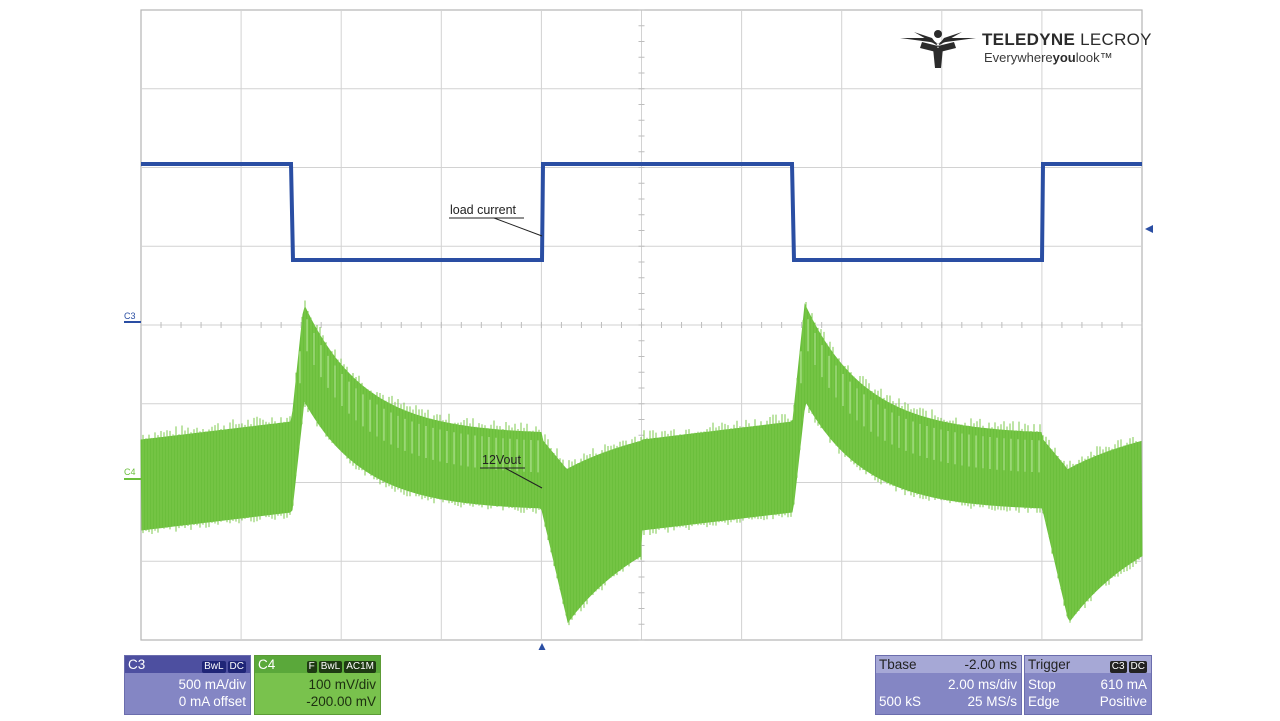 This screenshot has height=721, width=1280. Describe the element at coordinates (990, 664) in the screenshot. I see `tbase-delay: -2.00 ms` at that location.